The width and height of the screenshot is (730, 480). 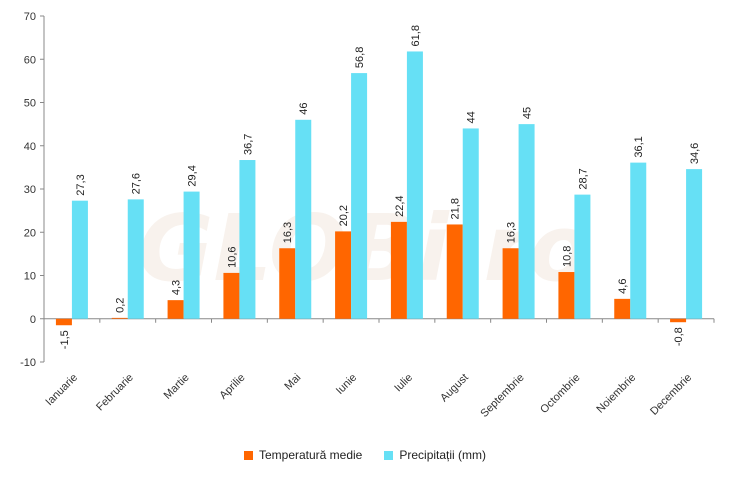 I want to click on x-tick-label: Martie, so click(x=177, y=387).